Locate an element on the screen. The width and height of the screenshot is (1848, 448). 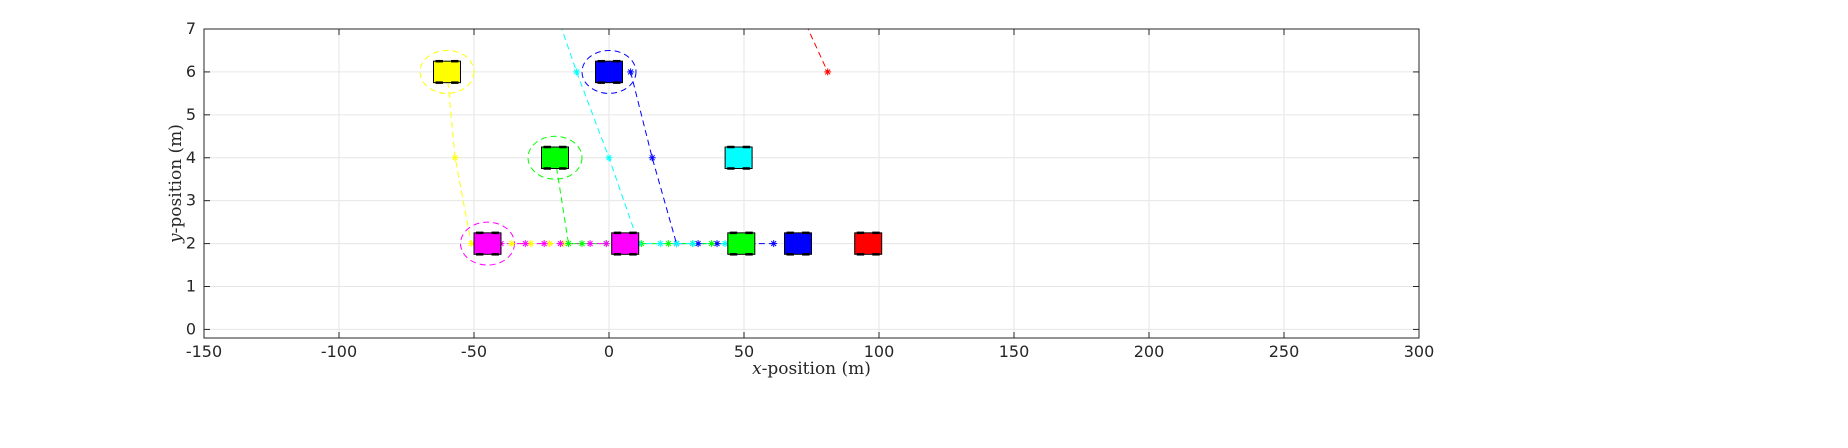
y-tick-label: 0 is located at coordinates (191, 328).